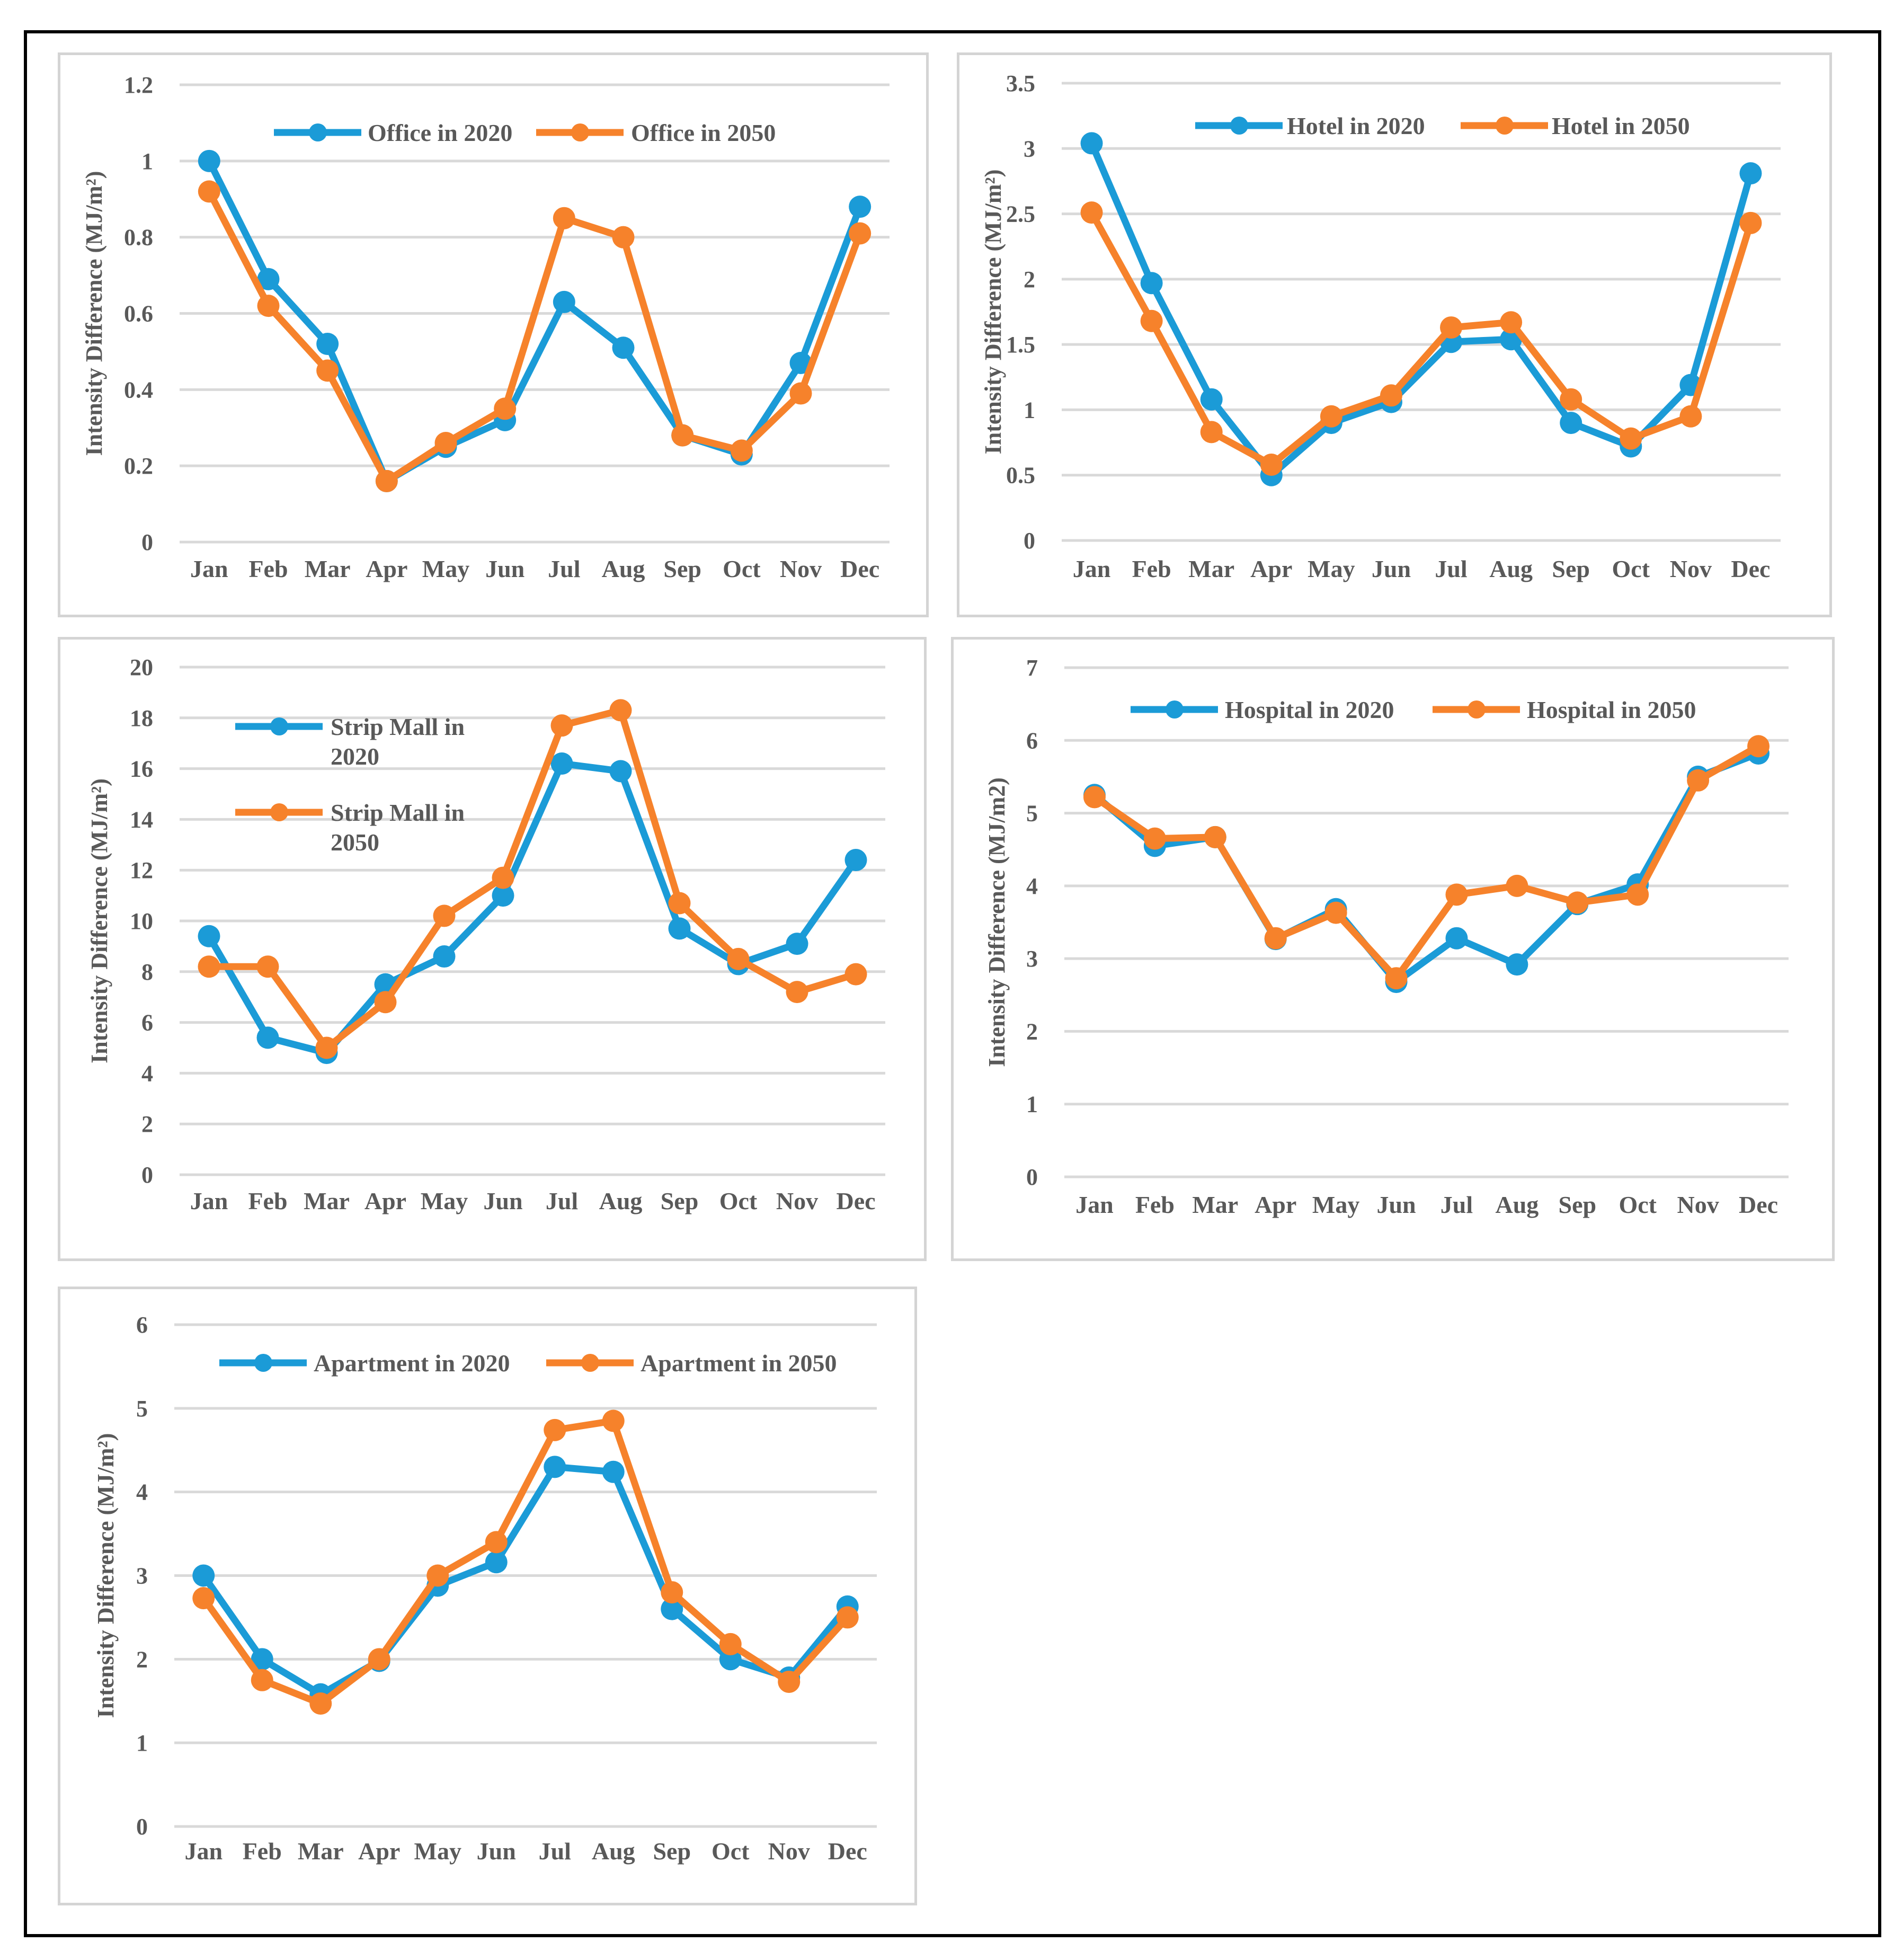 The image size is (1903, 1960). Describe the element at coordinates (141, 921) in the screenshot. I see `y-tick-label: 10` at that location.